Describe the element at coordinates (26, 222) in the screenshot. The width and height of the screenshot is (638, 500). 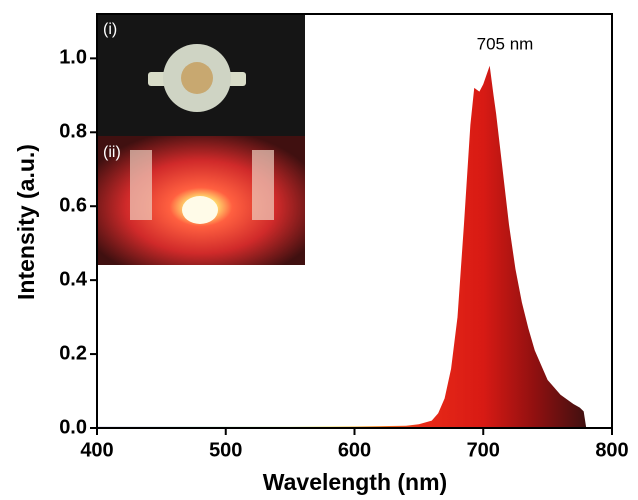
I see `y-axis-label: Intensity (a.u.)` at that location.